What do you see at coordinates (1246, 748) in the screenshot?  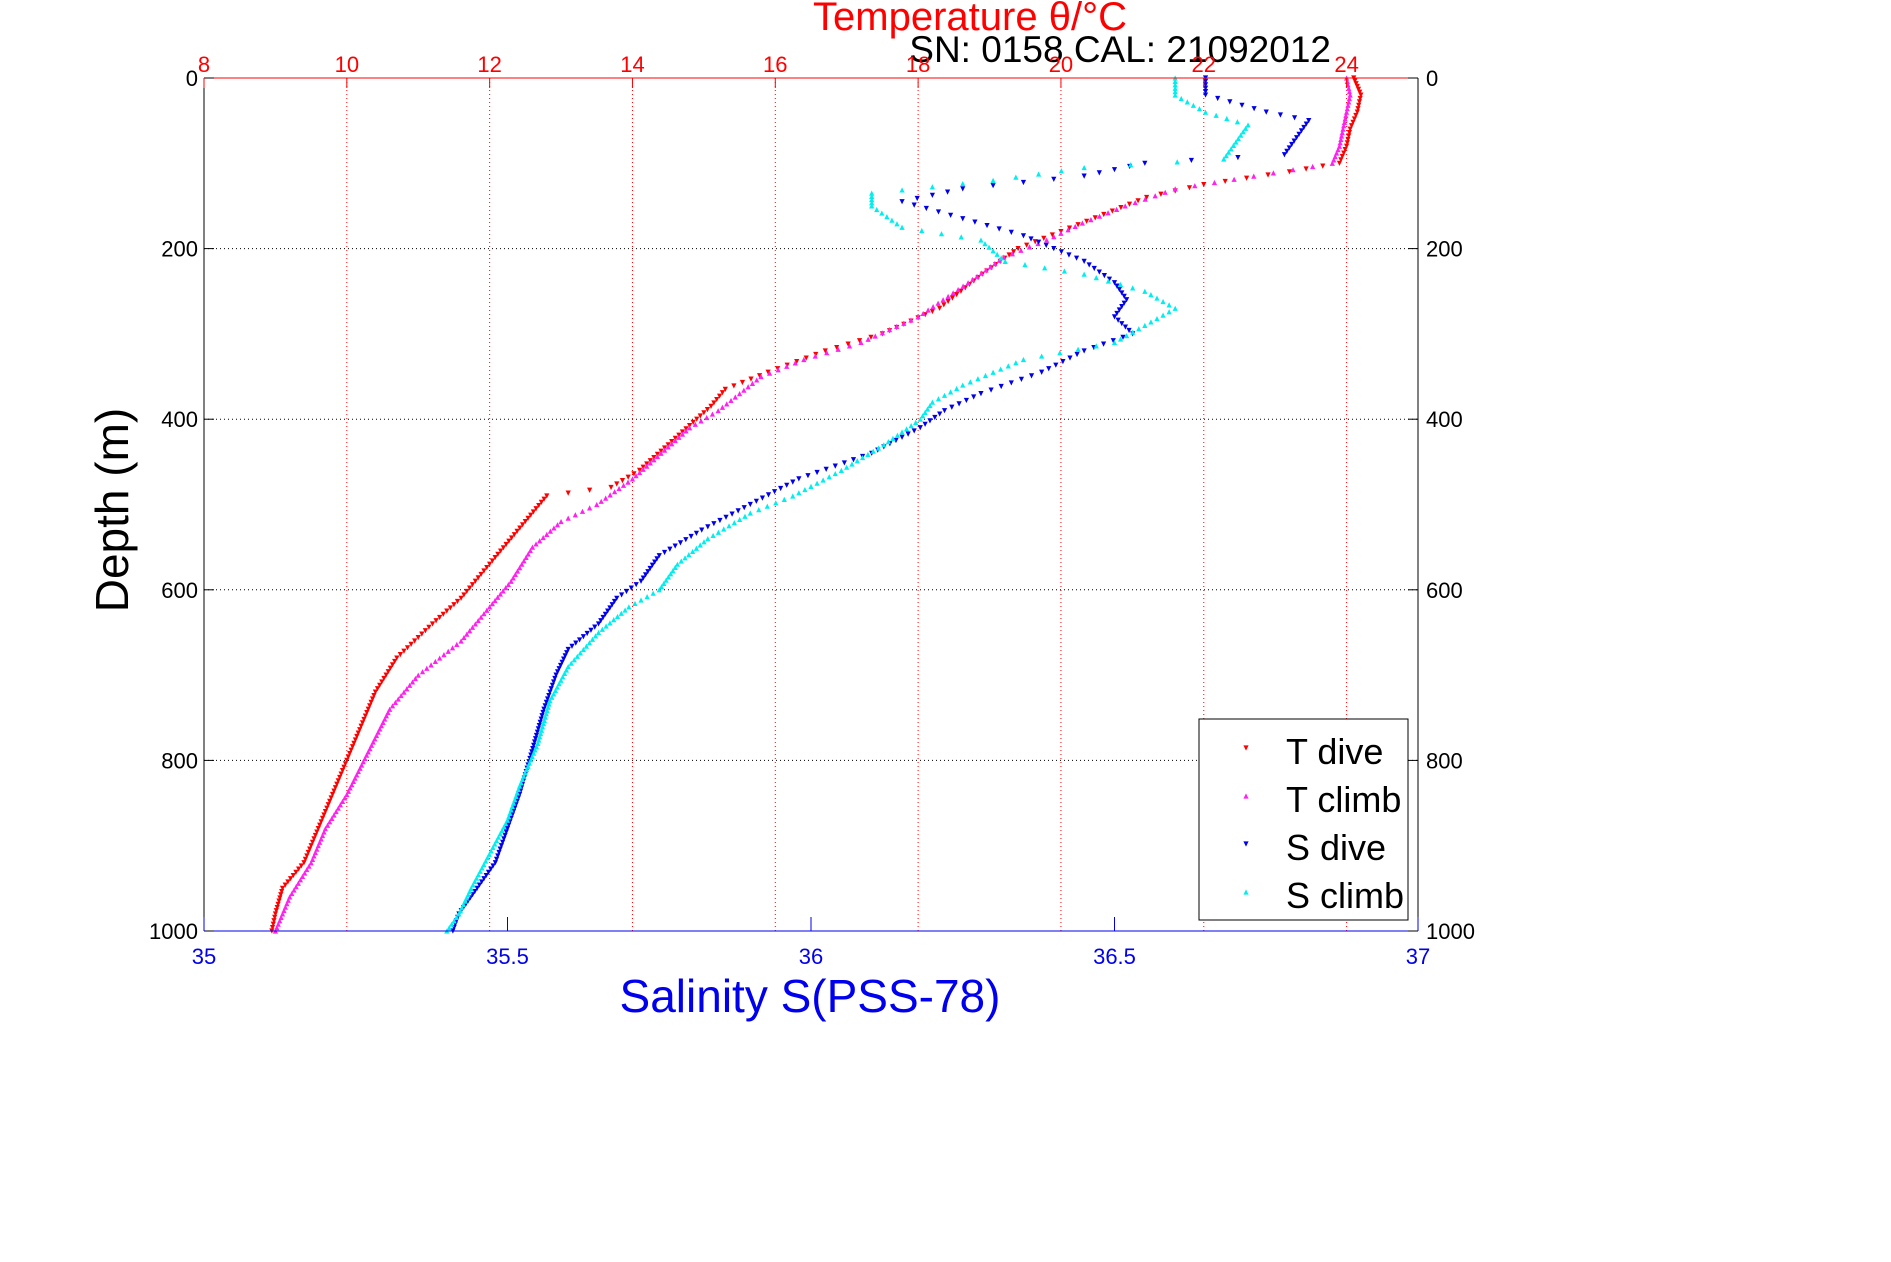 I see `legend-marker` at bounding box center [1246, 748].